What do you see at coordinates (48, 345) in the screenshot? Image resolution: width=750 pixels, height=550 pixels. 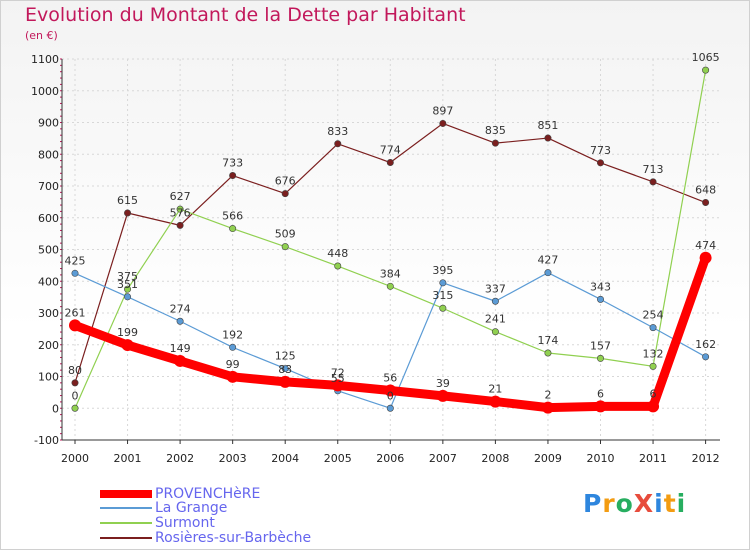 I see `y-tick-label: 200` at bounding box center [48, 345].